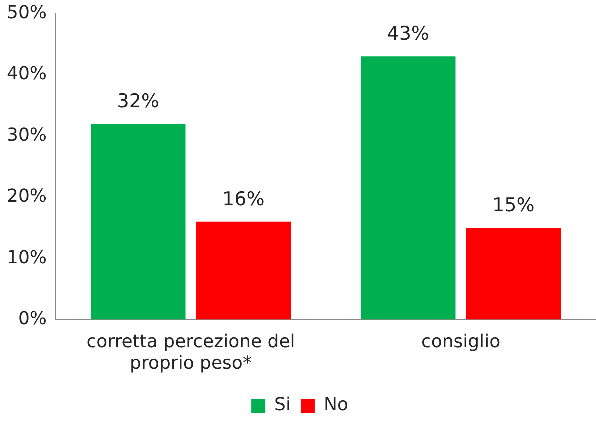 The image size is (596, 425). Describe the element at coordinates (282, 405) in the screenshot. I see `legend-label: Si` at that location.